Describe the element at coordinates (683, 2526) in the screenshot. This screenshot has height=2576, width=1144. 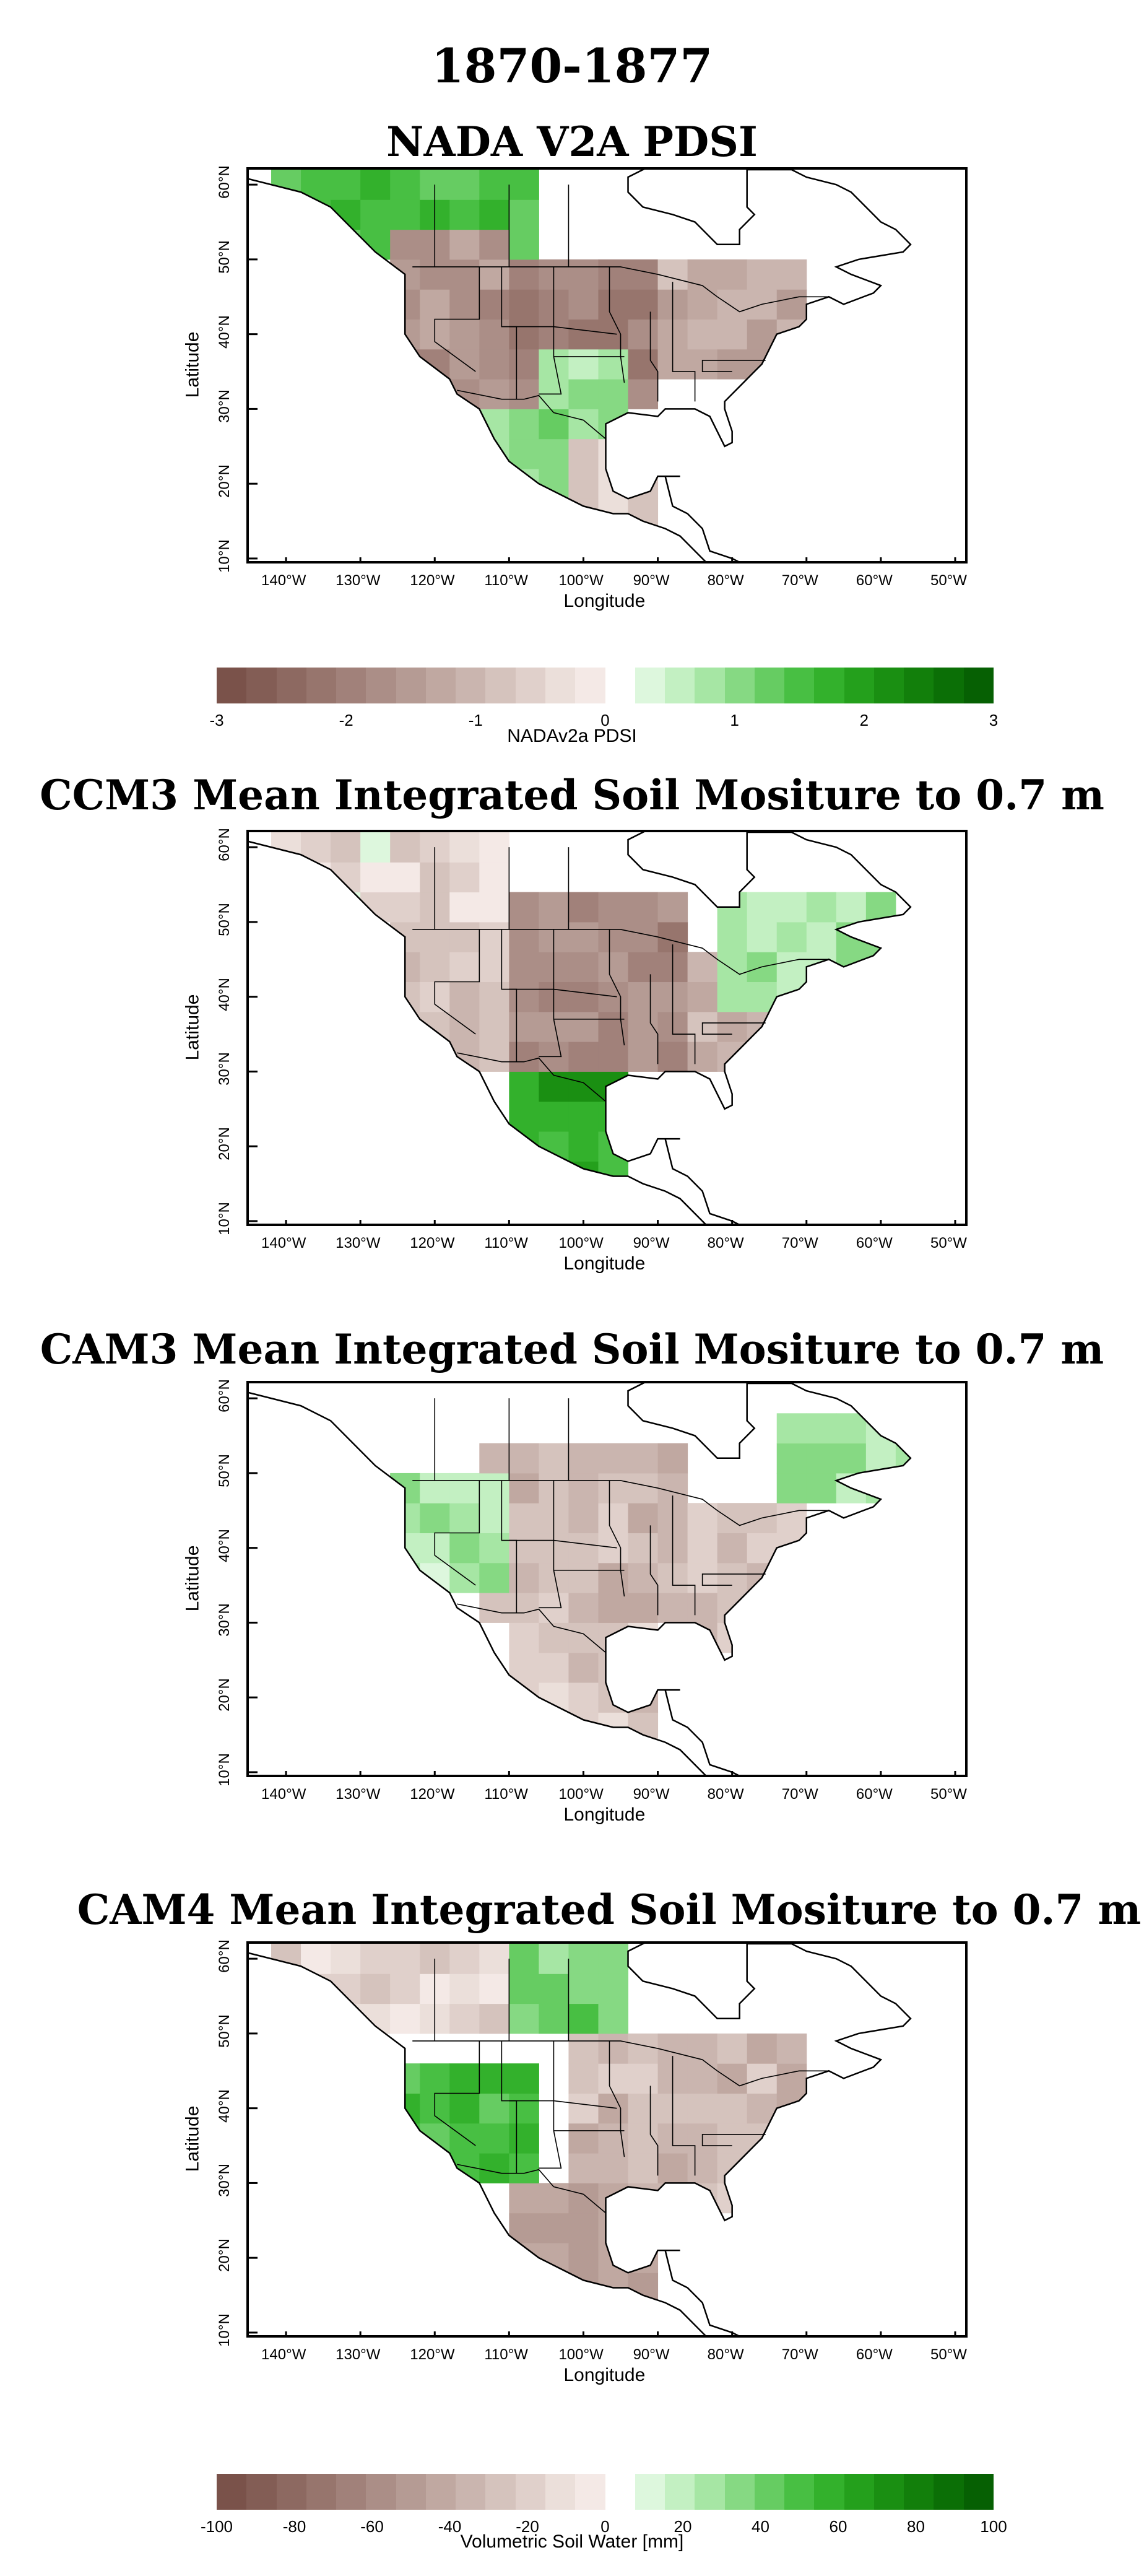
I see `colorbar-tick-label: 20` at that location.